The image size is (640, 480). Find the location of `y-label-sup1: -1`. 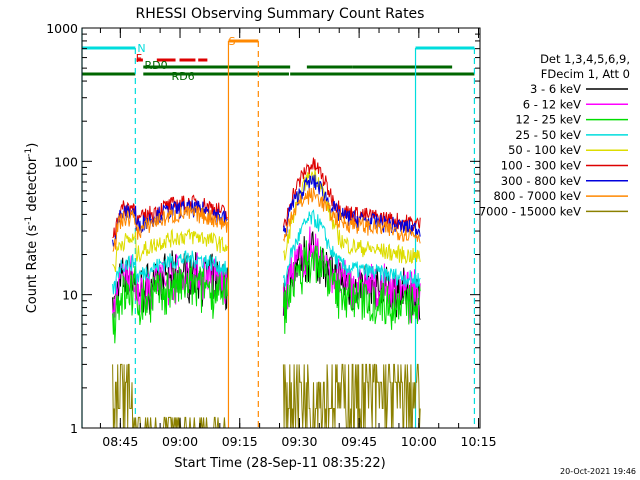

y-label-sup1: -1 is located at coordinates (29, 220).